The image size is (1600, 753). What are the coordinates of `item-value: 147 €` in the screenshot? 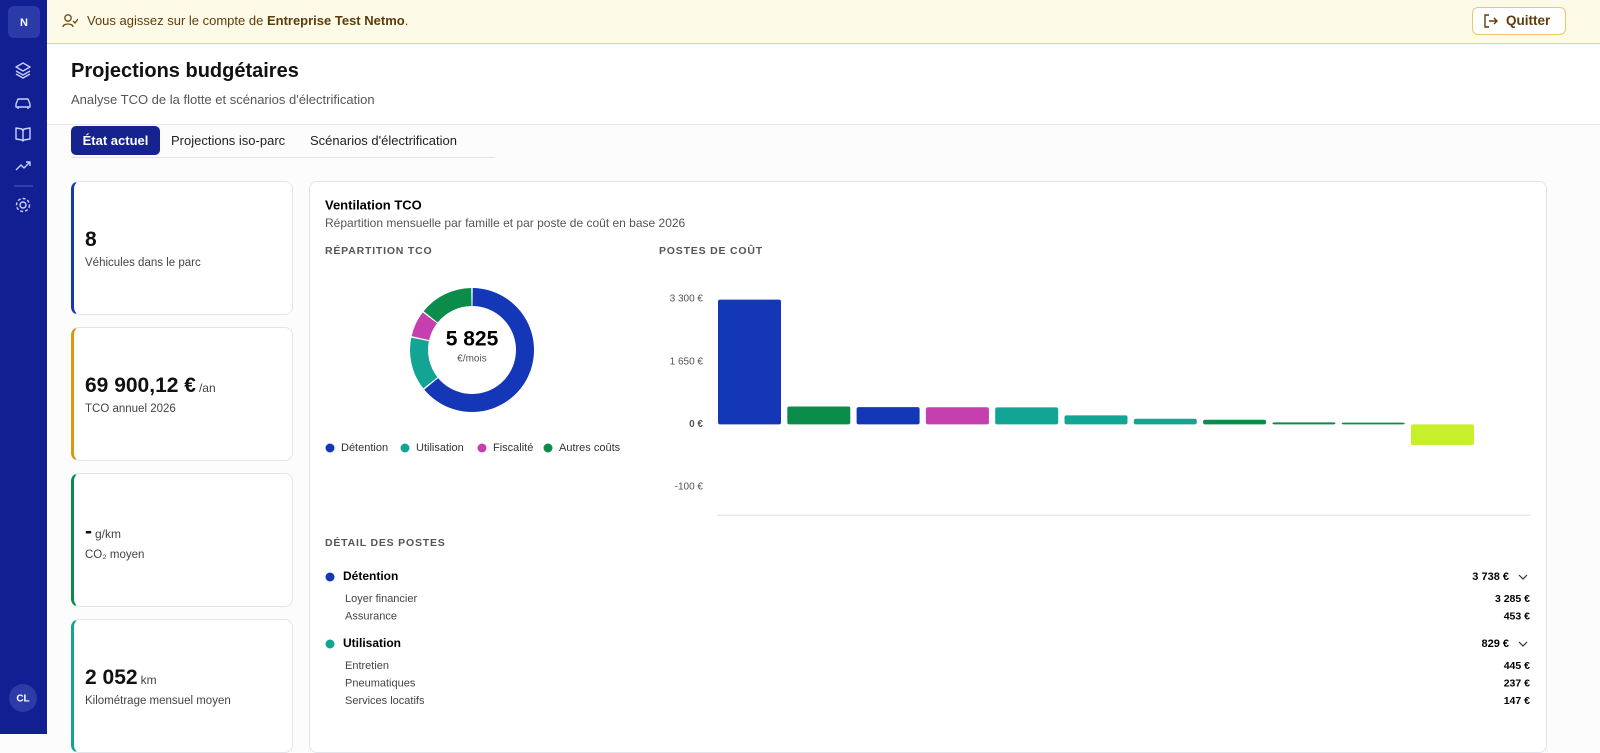 It's located at (1517, 701).